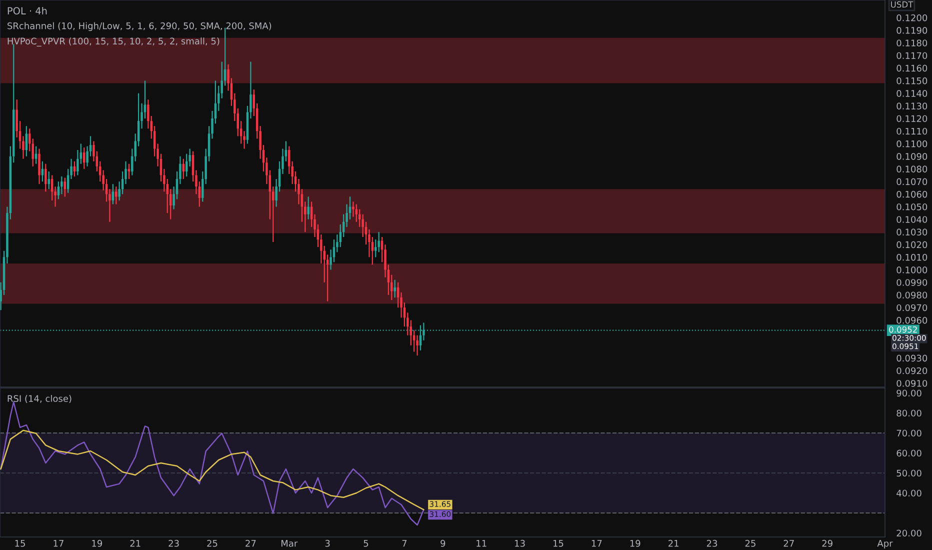 This screenshot has height=550, width=932. Describe the element at coordinates (289, 543) in the screenshot. I see `x-tick-label: Mar` at that location.